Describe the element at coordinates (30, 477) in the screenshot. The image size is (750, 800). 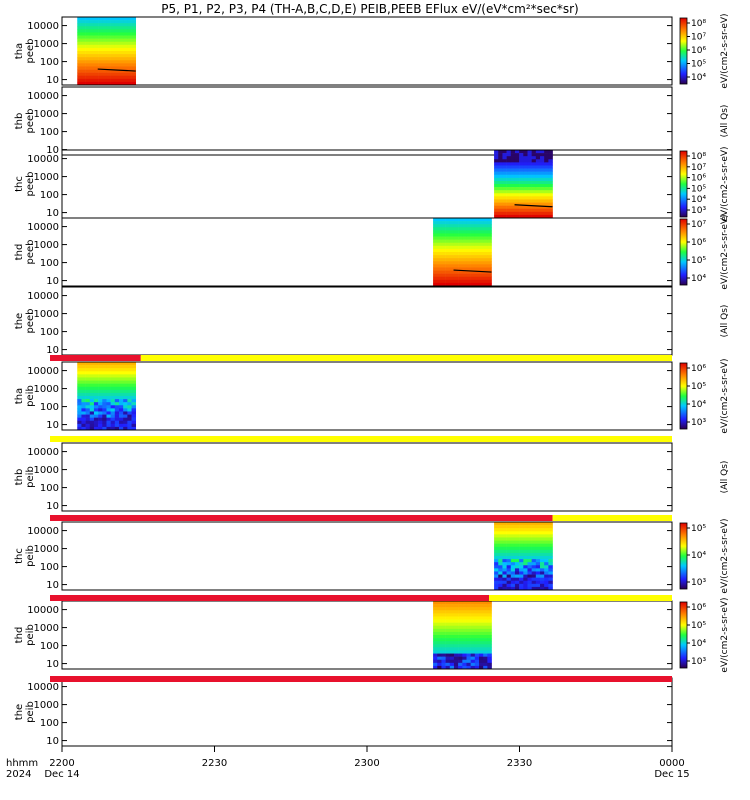
I see `panel-label-product: peib` at that location.